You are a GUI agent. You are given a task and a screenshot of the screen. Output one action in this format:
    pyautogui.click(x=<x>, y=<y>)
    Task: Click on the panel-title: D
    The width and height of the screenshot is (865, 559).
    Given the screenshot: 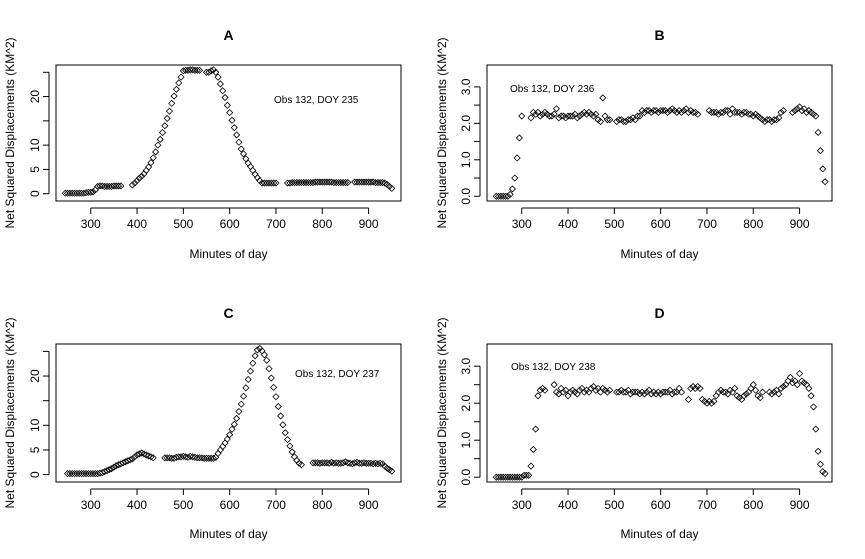 What is the action you would take?
    pyautogui.click(x=659, y=313)
    